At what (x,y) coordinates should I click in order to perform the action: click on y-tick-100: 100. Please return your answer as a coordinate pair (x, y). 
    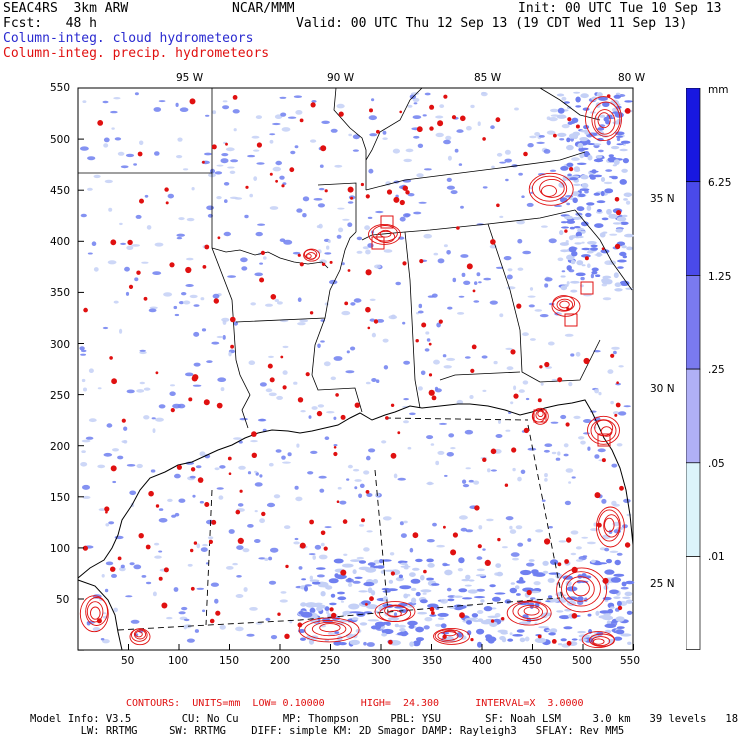
    Looking at the image, I should click on (60, 549).